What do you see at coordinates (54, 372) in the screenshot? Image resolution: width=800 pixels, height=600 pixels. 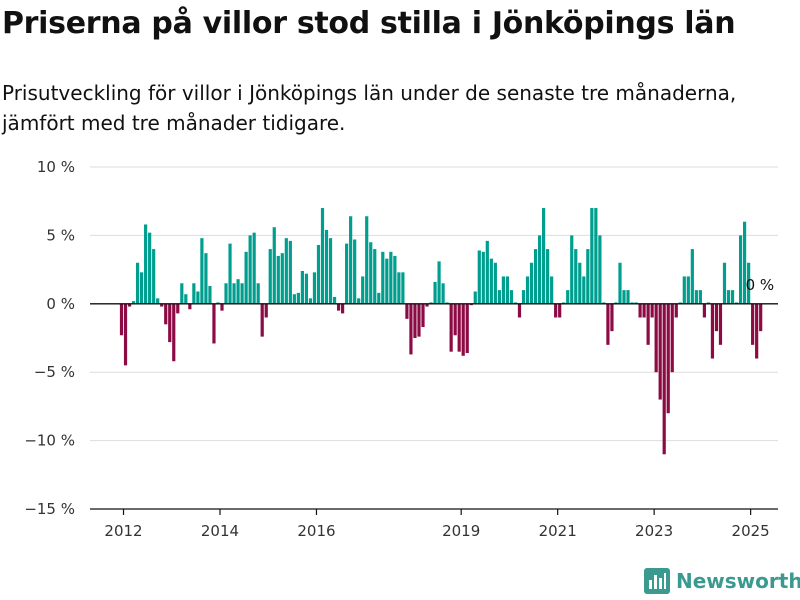 I see `y-tick-label: −5 %` at bounding box center [54, 372].